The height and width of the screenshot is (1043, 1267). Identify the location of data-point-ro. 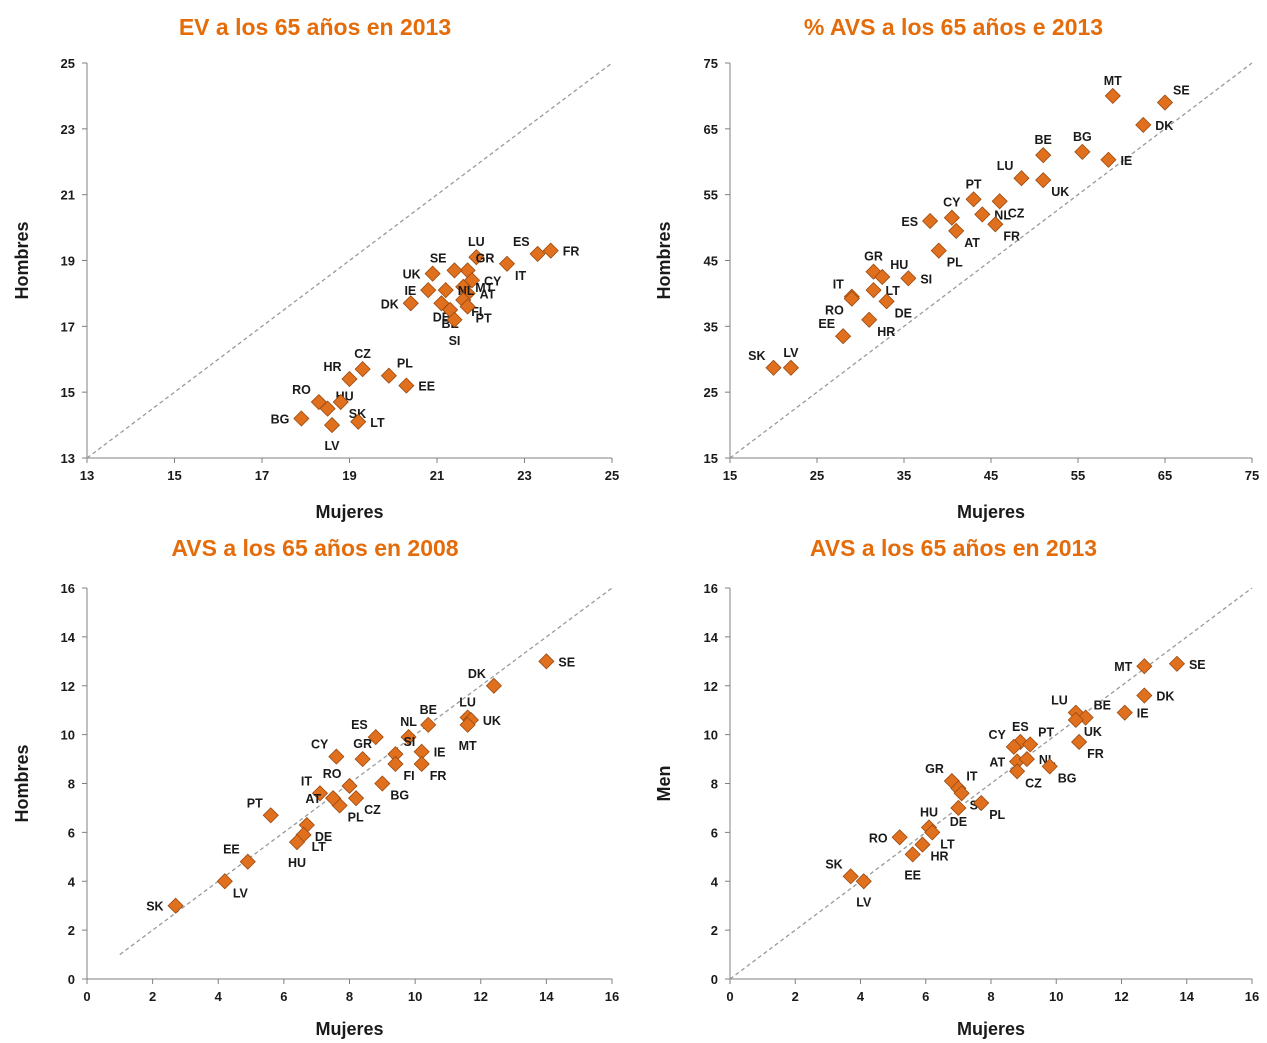
(349, 786).